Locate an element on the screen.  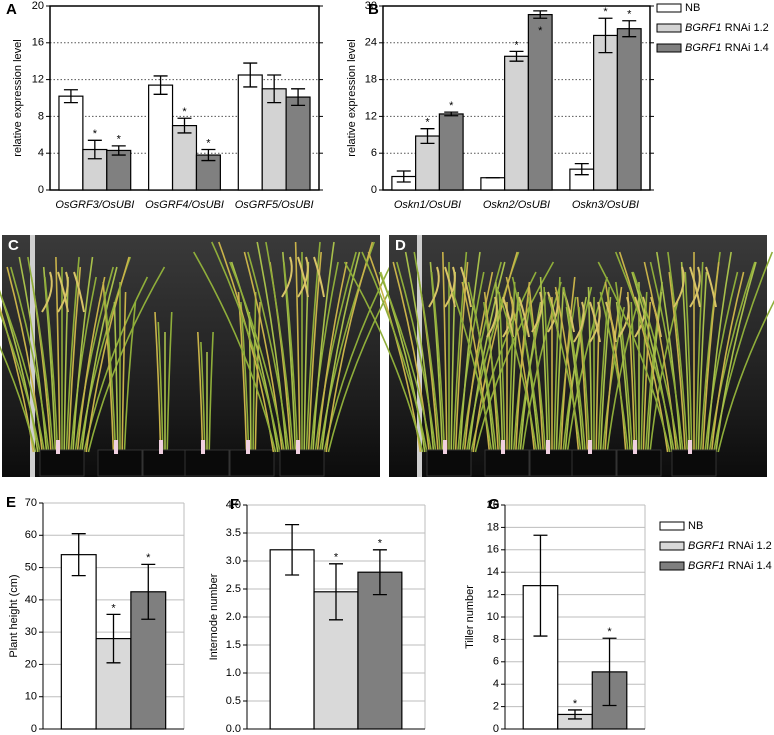
y-tick-label: 0.5 is located at coordinates (233, 701).